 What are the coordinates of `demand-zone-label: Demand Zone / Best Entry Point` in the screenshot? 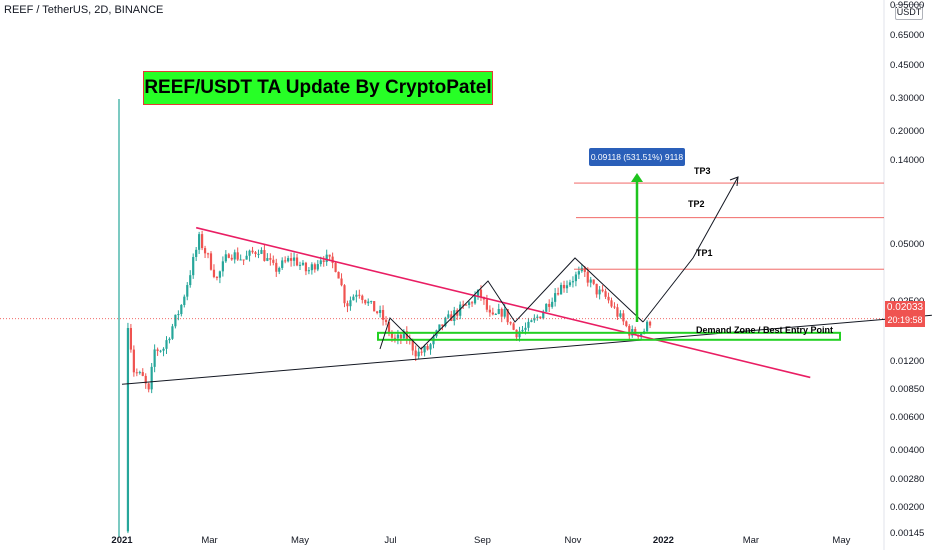 It's located at (765, 330).